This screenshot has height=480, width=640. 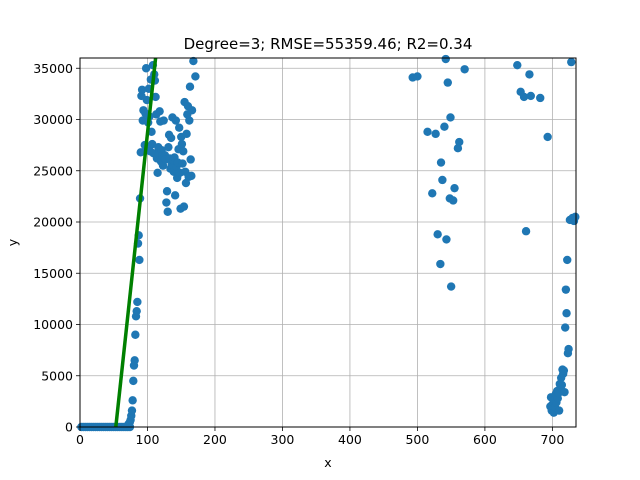 I want to click on y-tick-label: 20000, so click(x=53, y=222).